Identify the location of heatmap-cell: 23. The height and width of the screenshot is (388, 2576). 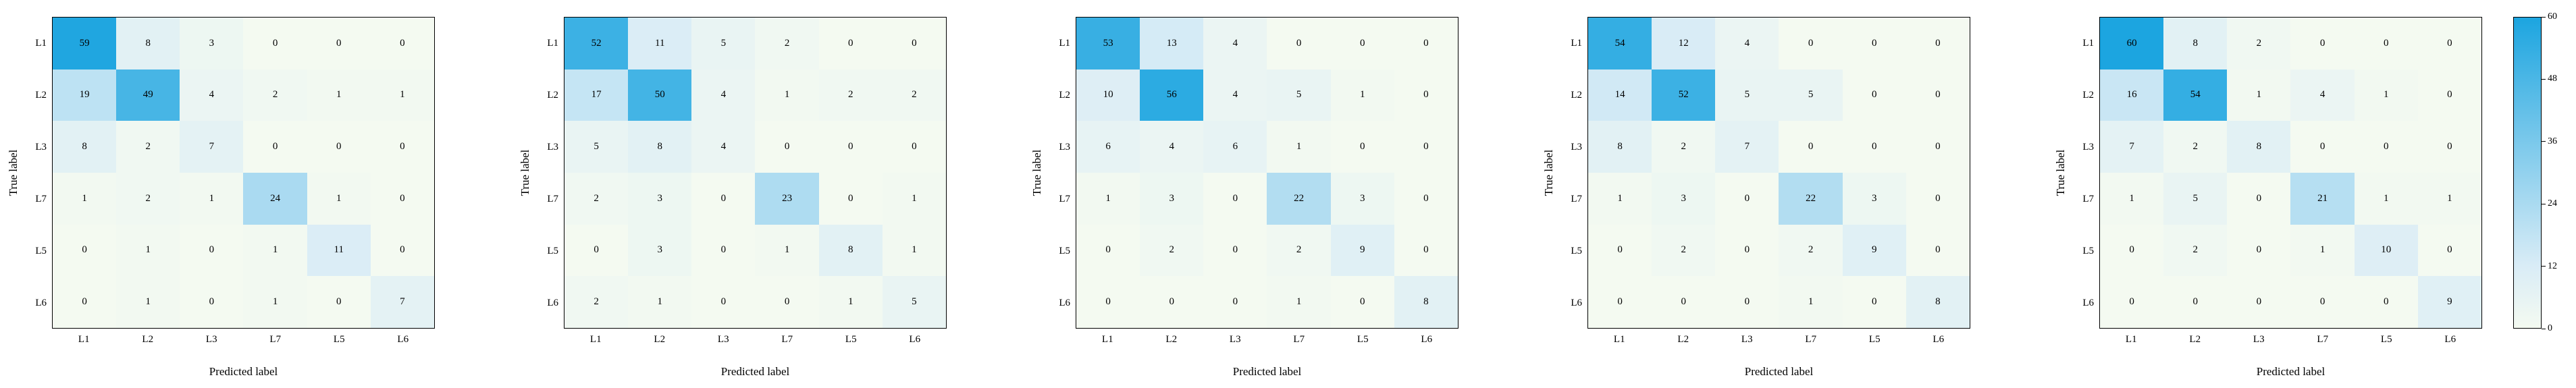
(787, 198).